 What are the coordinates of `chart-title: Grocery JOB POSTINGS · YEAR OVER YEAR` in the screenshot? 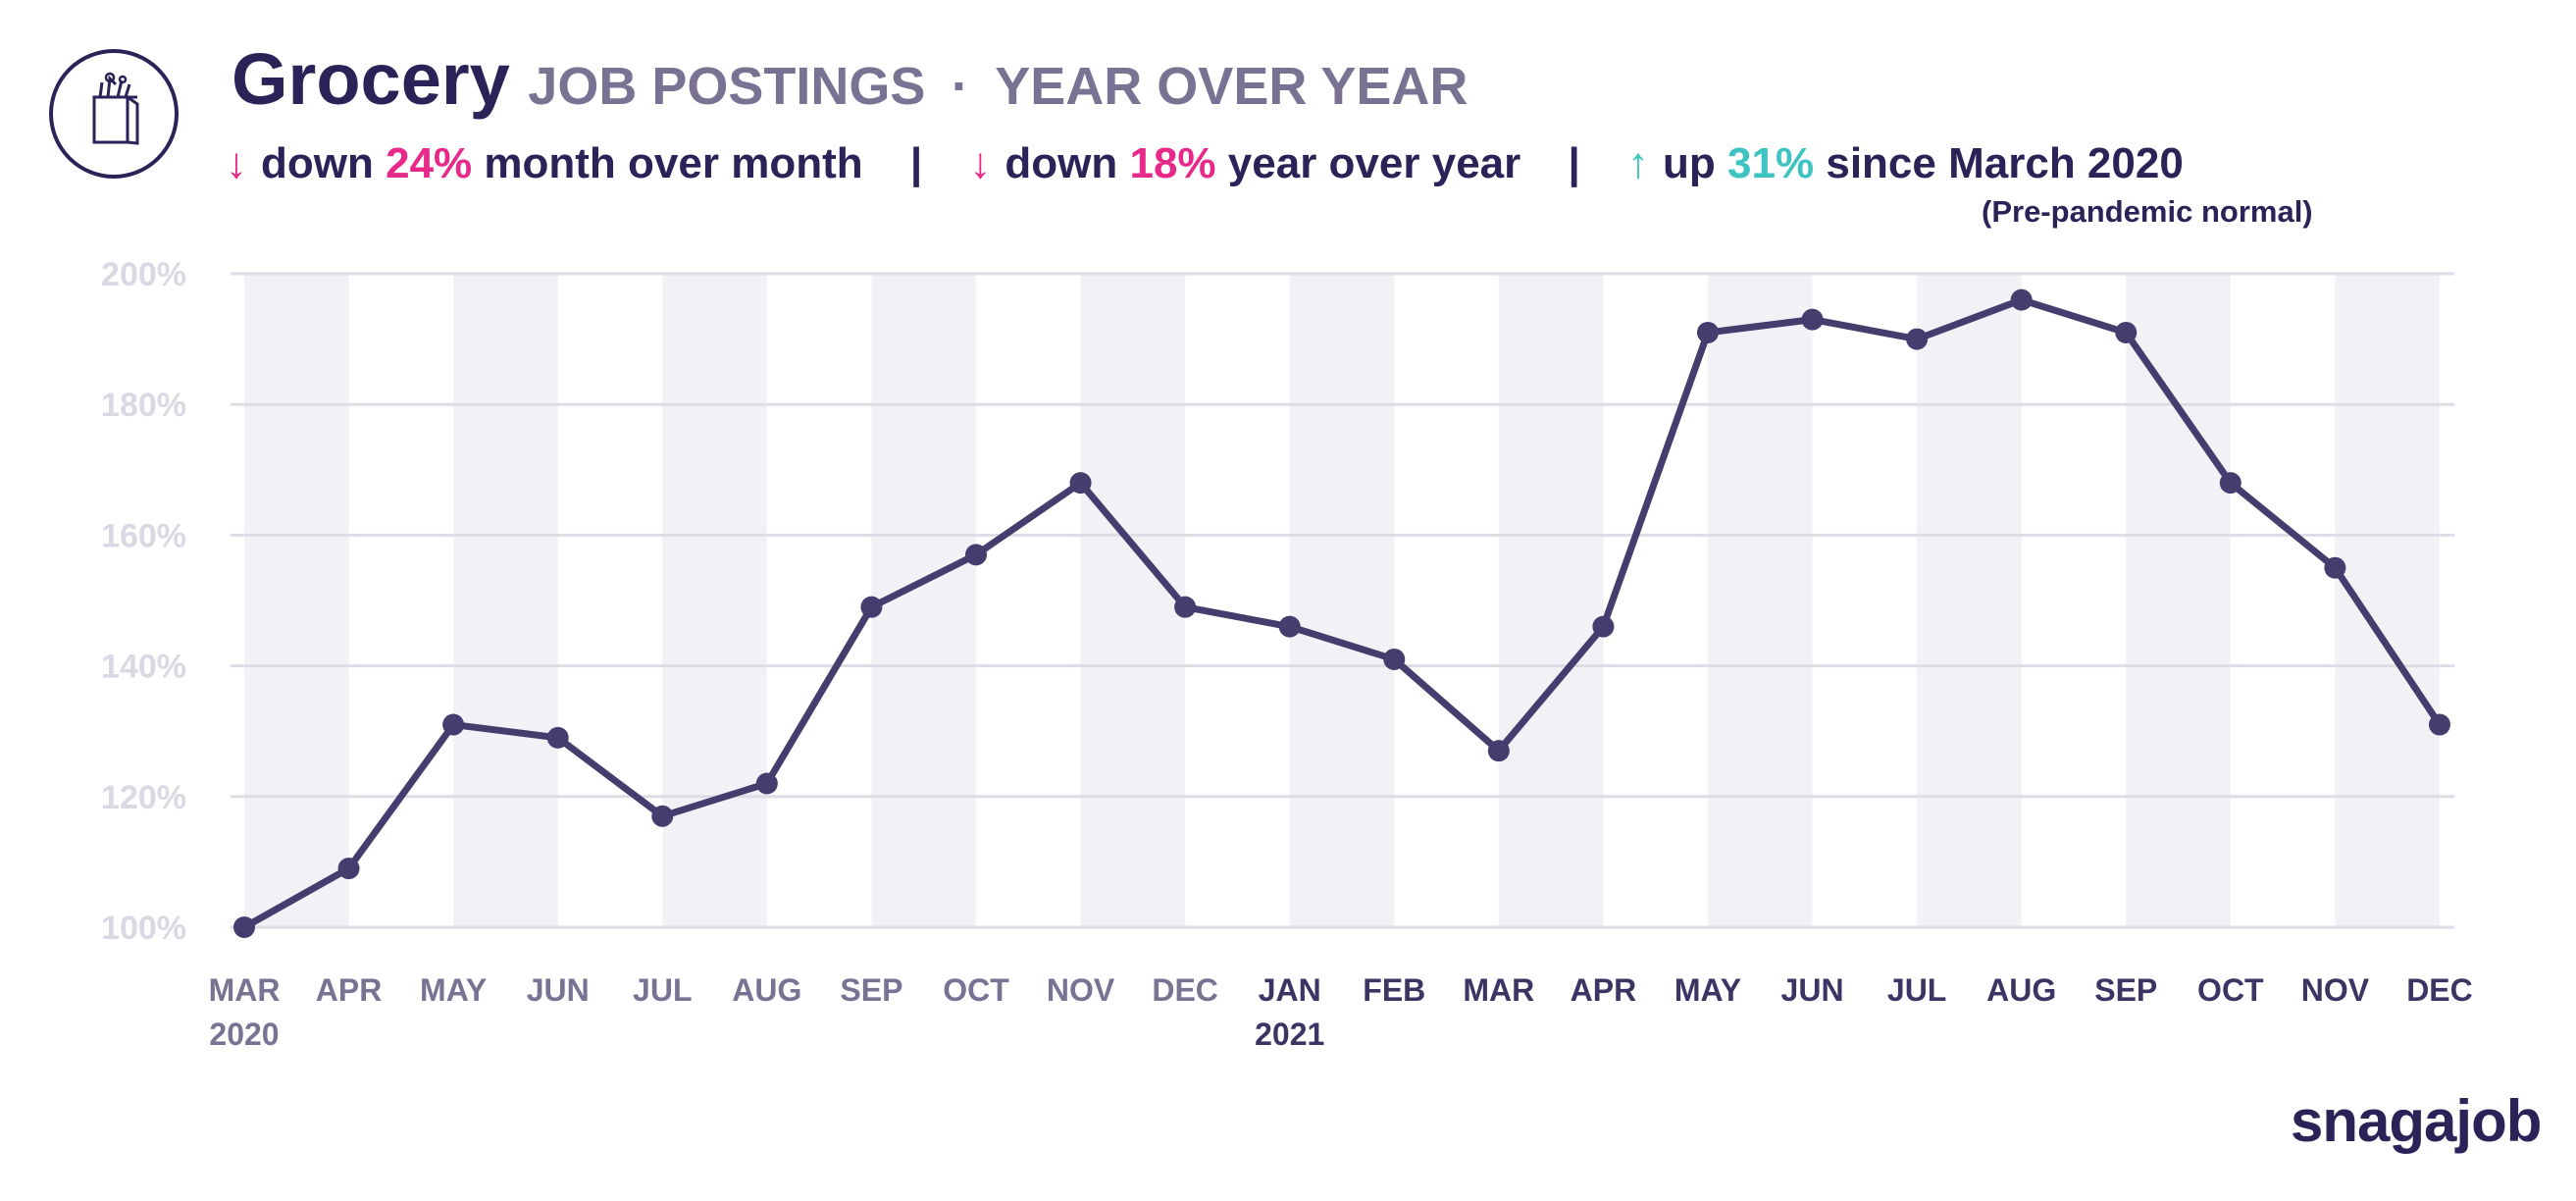 It's located at (850, 79).